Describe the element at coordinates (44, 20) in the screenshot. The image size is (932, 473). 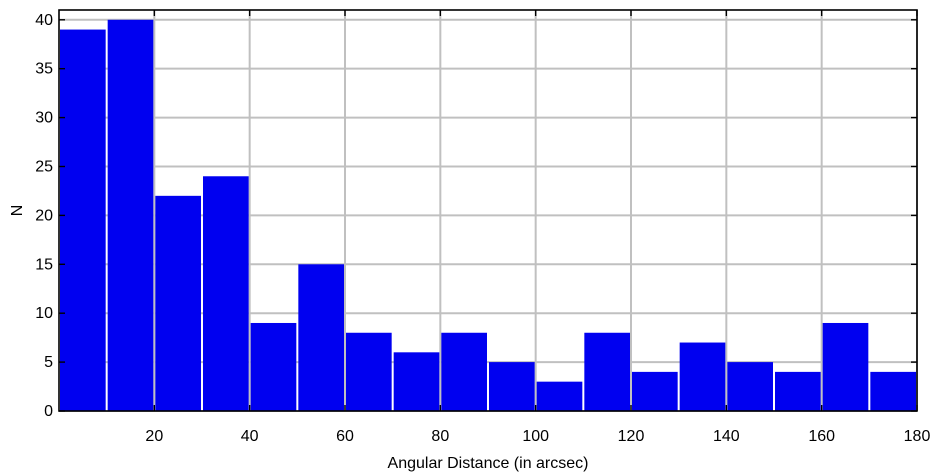
I see `y-tick-label: 40` at that location.